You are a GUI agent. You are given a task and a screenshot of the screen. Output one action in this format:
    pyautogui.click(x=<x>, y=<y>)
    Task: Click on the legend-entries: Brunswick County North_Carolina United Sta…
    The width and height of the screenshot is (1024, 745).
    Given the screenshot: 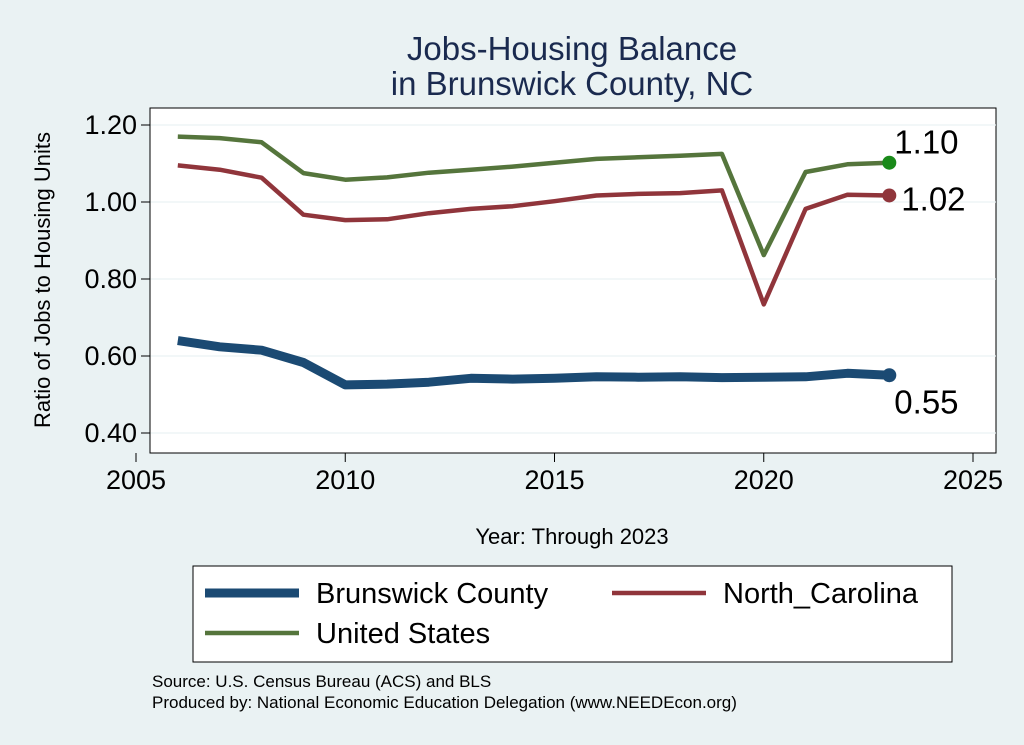 What is the action you would take?
    pyautogui.click(x=562, y=614)
    